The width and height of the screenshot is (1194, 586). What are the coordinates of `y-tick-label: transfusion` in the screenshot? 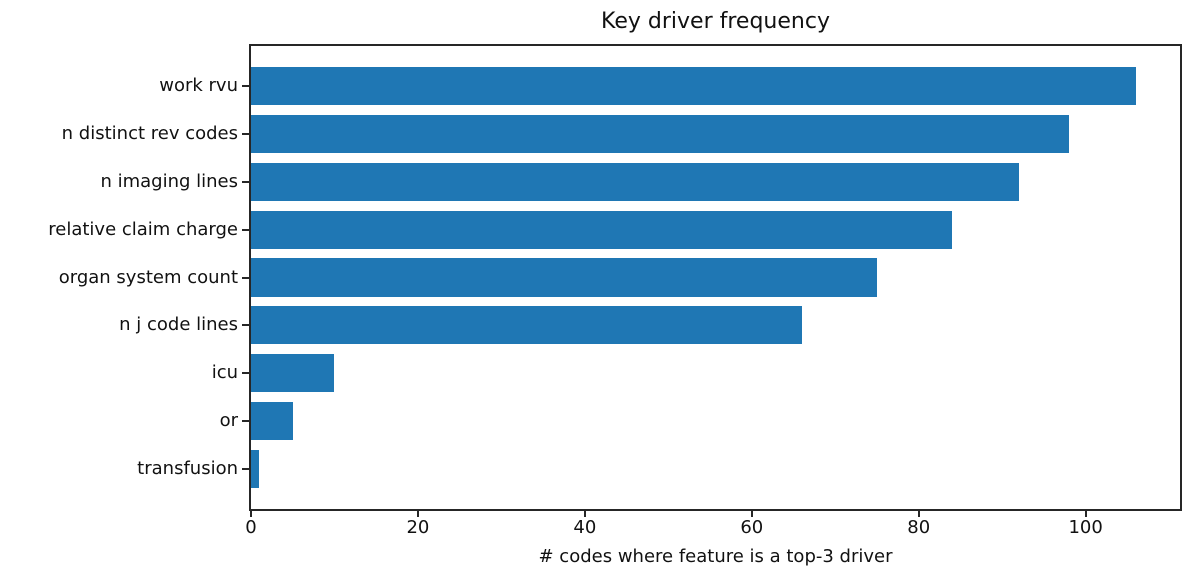 It's located at (187, 468).